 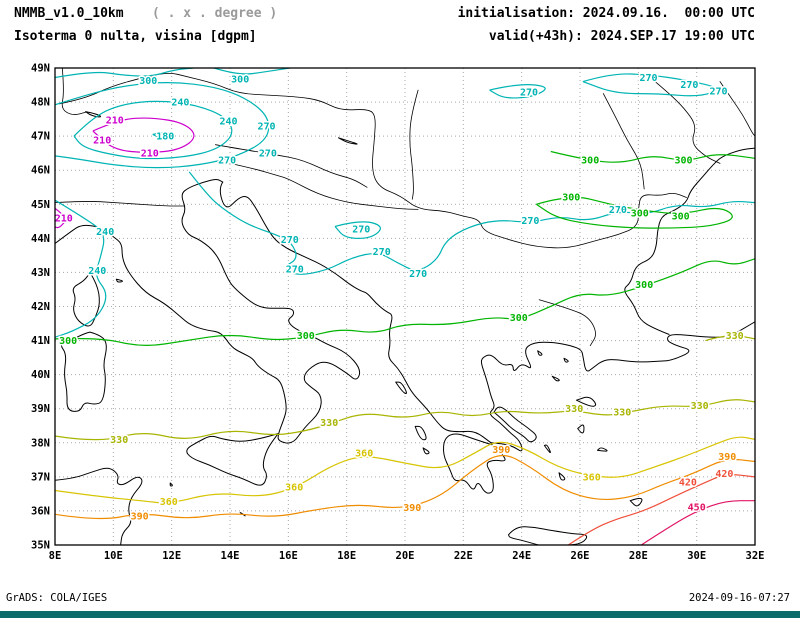 I want to click on svg-text: 38N, so click(x=40, y=443).